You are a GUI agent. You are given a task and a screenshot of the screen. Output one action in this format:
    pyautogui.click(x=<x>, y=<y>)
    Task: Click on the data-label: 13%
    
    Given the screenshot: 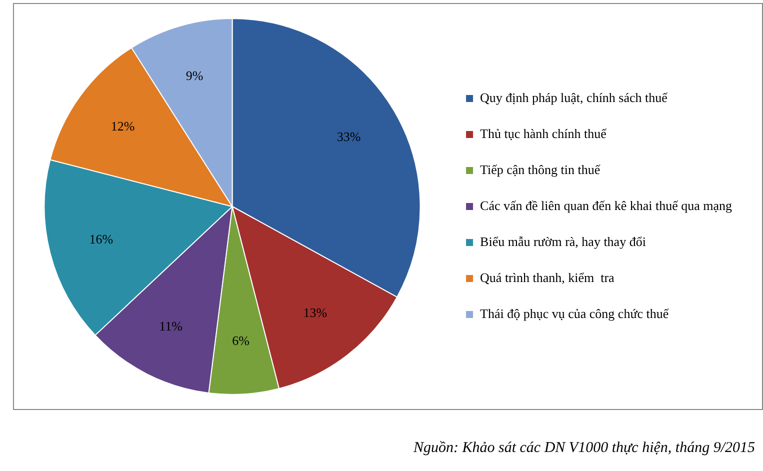 What is the action you would take?
    pyautogui.click(x=315, y=312)
    